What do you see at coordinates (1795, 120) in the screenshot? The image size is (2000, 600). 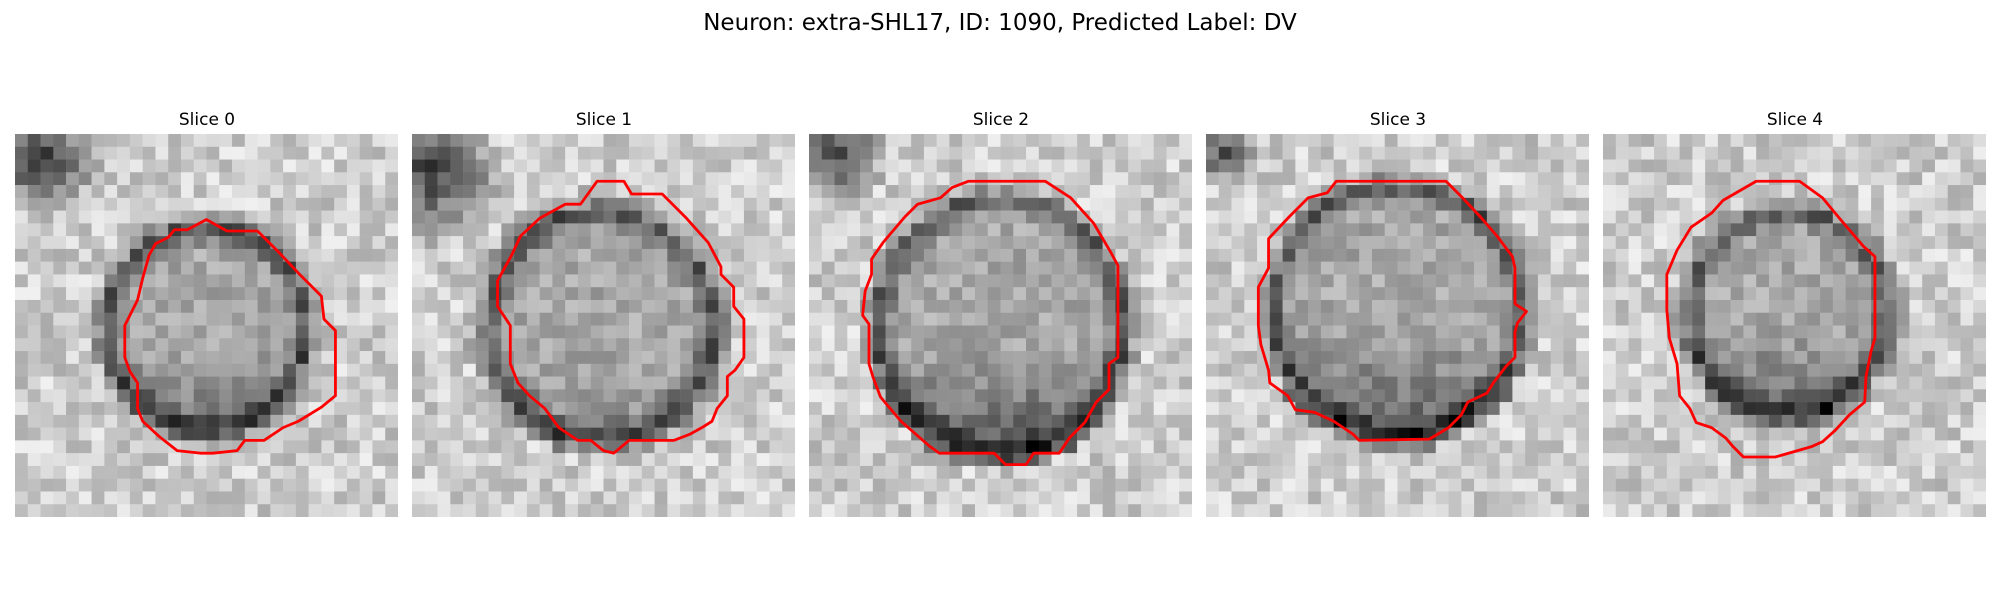 I see `slice-title-4: Slice 4` at bounding box center [1795, 120].